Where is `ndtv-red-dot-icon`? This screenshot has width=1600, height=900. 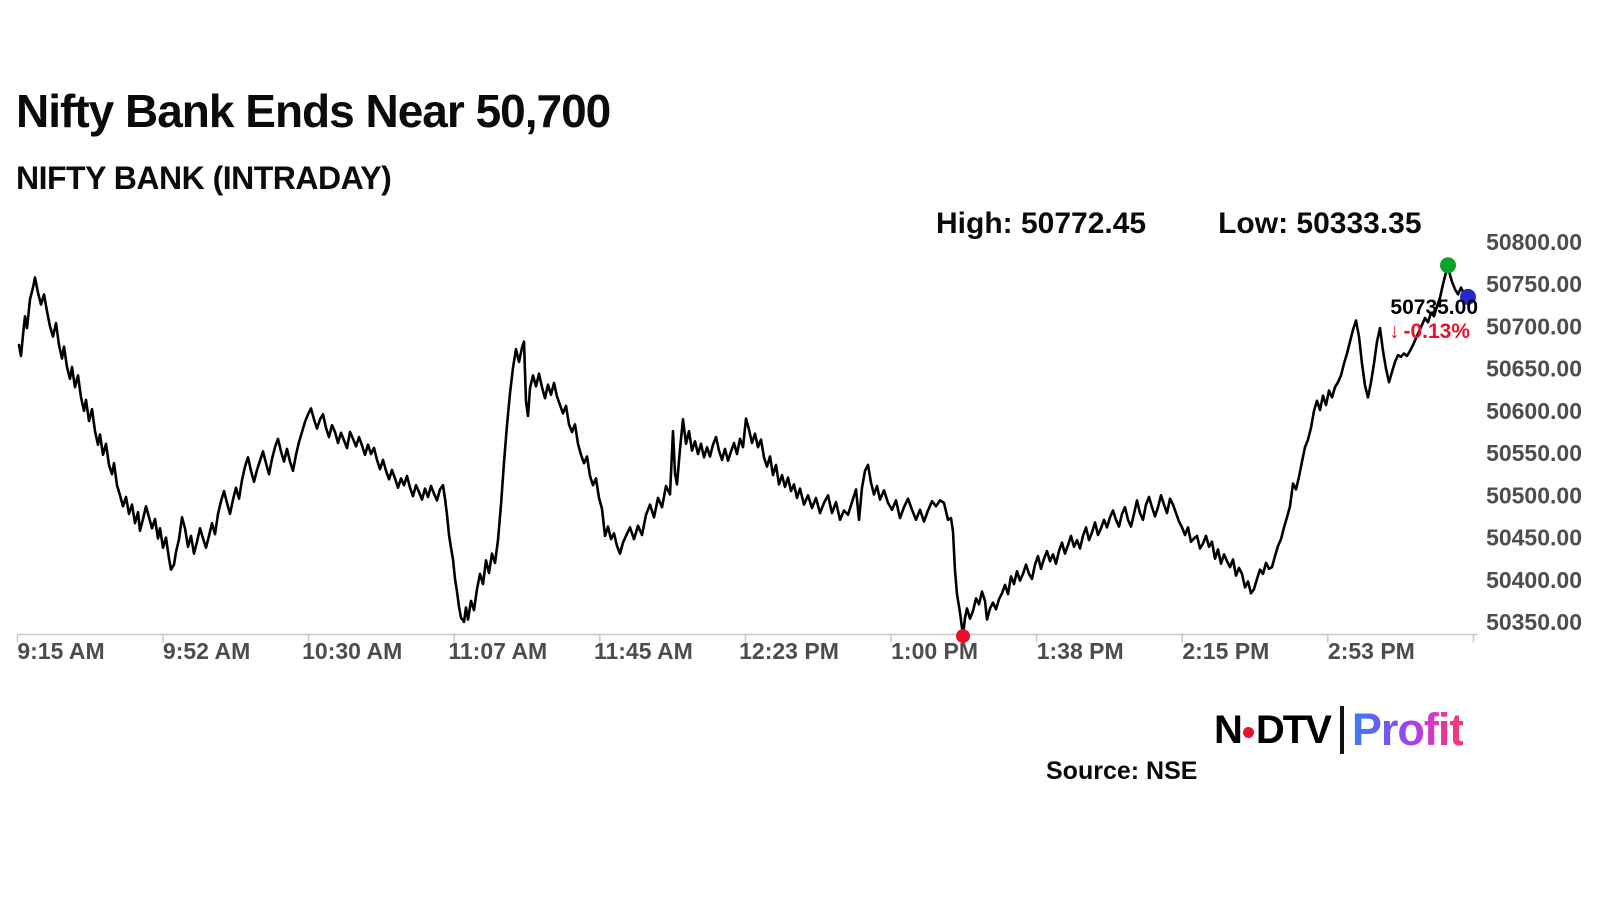 ndtv-red-dot-icon is located at coordinates (1248, 732).